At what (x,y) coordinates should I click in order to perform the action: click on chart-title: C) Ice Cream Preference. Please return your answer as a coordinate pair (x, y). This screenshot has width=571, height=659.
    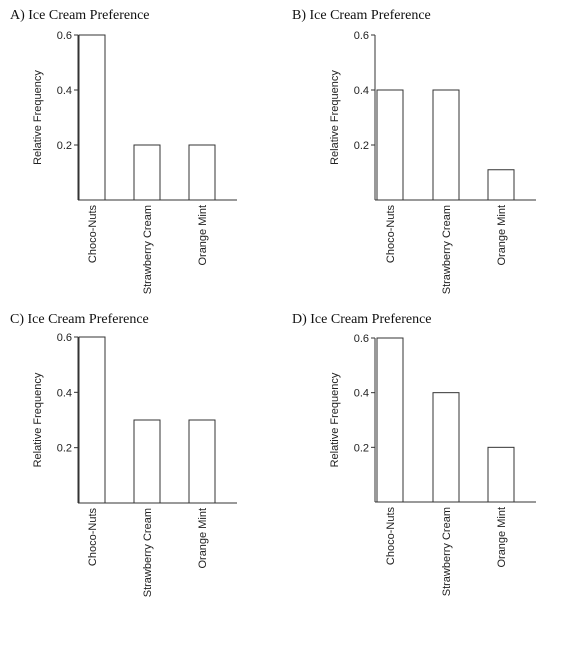
    Looking at the image, I should click on (79, 319).